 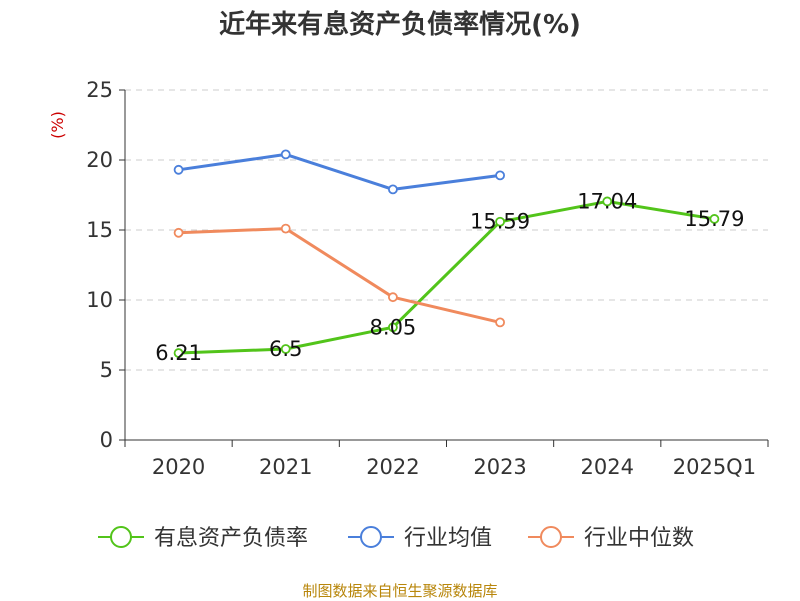 What do you see at coordinates (392, 467) in the screenshot?
I see `x-tick-label: 2022` at bounding box center [392, 467].